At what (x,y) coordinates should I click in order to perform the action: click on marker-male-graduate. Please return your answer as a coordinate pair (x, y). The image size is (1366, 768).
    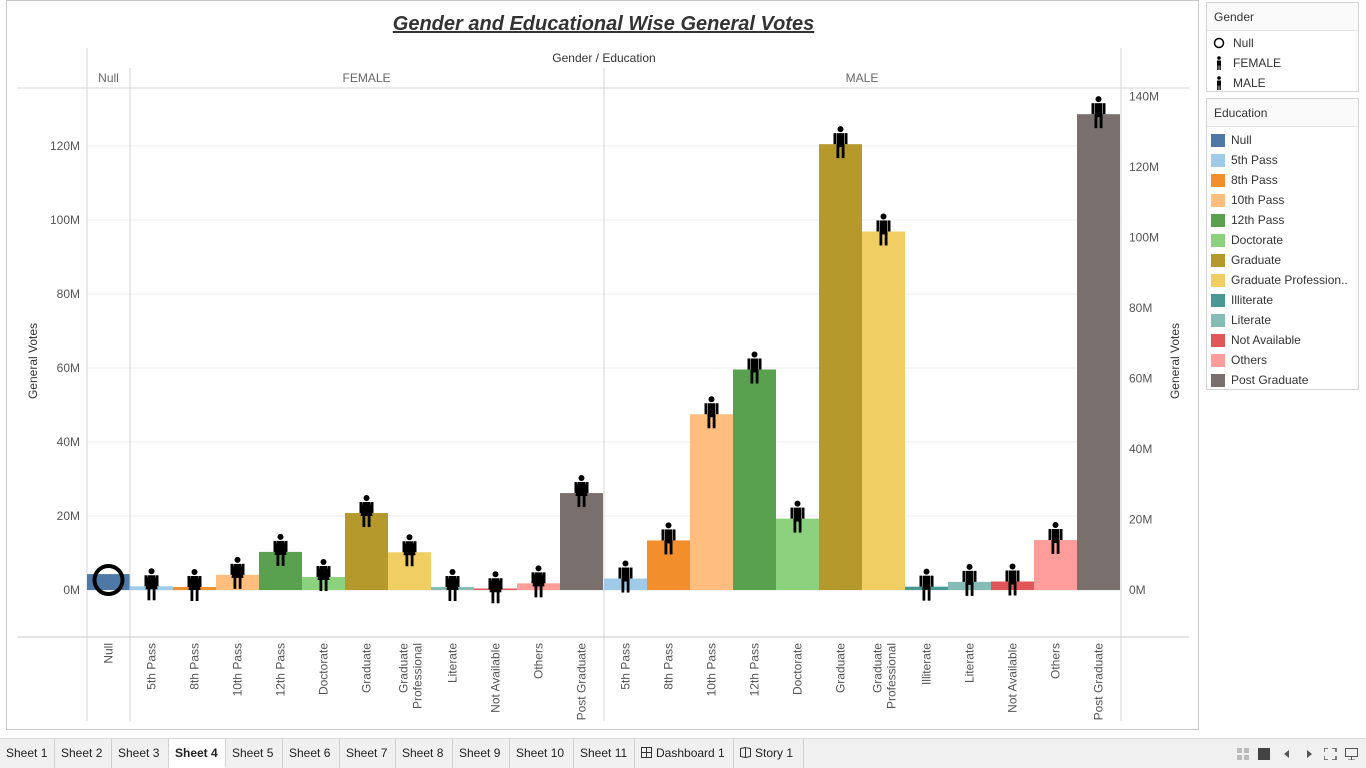
    Looking at the image, I should click on (840, 142).